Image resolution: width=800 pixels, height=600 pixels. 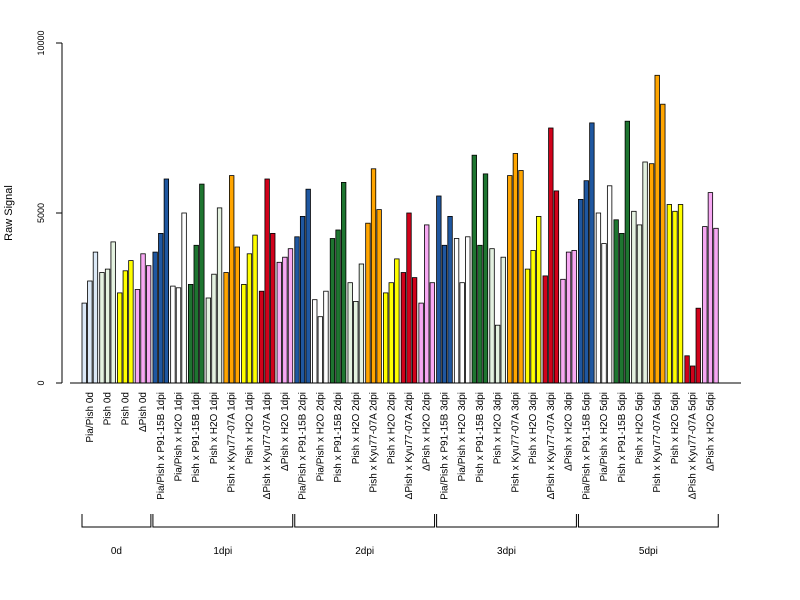 I want to click on x-tick-label: ΔPish x H2O 2dpi, so click(x=427, y=431).